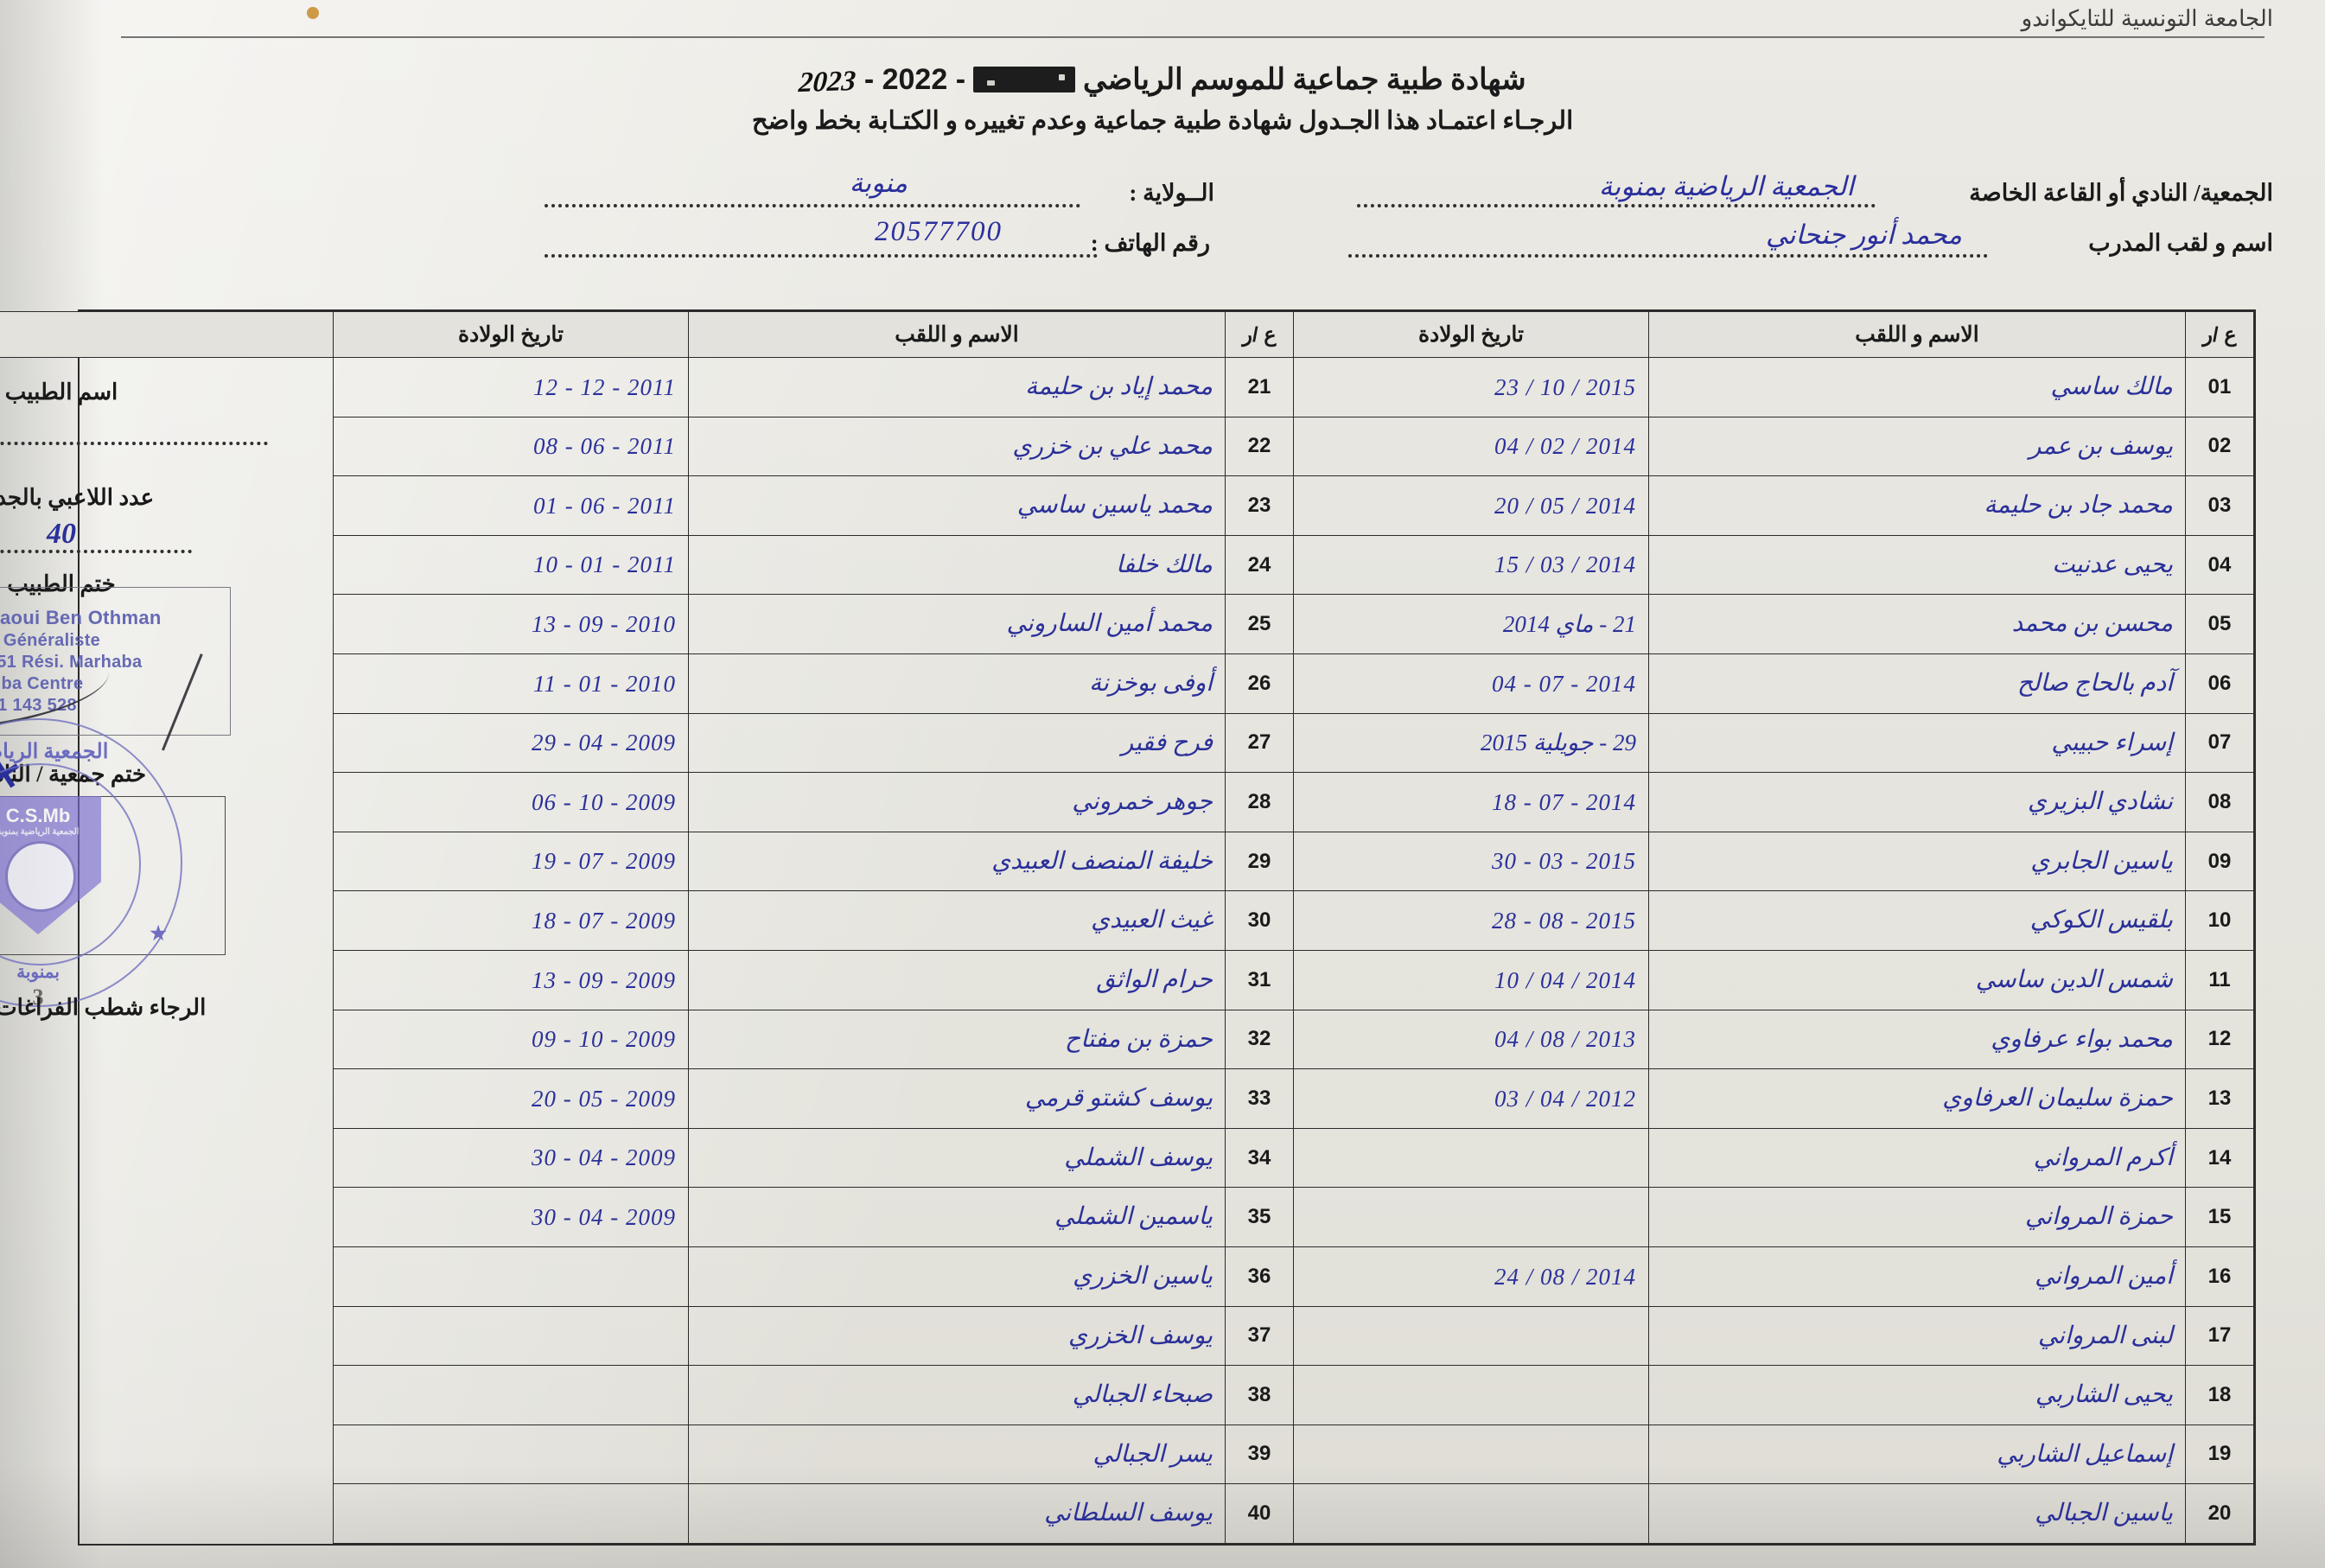  What do you see at coordinates (957, 1040) in the screenshot?
I see `row-name-left: حمزة بن مفتاح` at bounding box center [957, 1040].